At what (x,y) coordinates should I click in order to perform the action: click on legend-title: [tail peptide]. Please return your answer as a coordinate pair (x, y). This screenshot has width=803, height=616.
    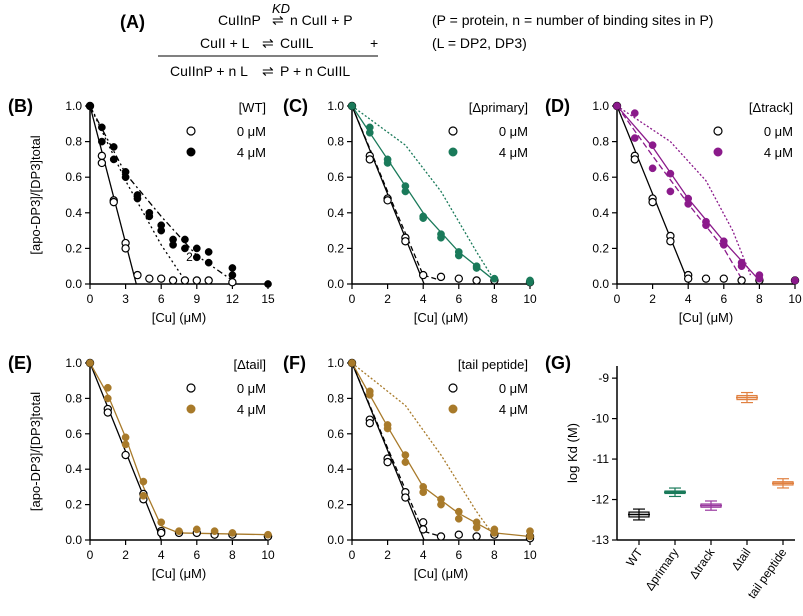
    Looking at the image, I should click on (493, 364).